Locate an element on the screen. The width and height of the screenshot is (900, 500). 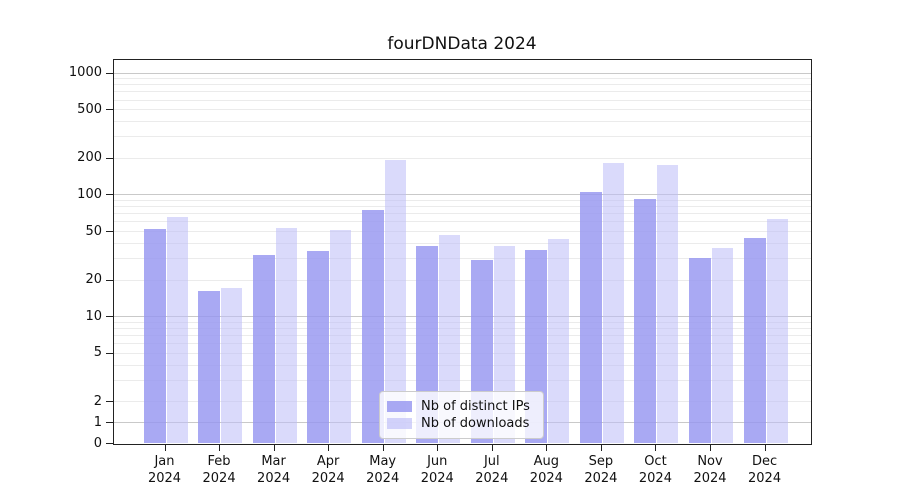
legend-label-downloads: Nb of downloads is located at coordinates (475, 423).